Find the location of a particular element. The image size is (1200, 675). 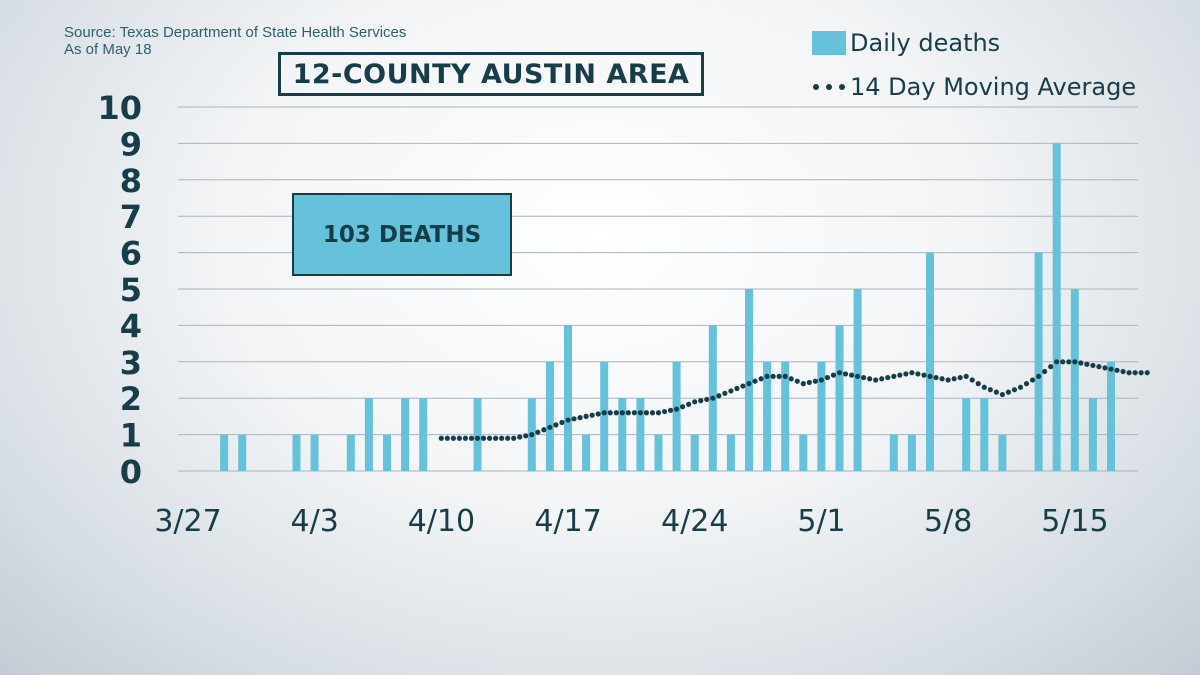

y-tick-label: 6 is located at coordinates (131, 254).